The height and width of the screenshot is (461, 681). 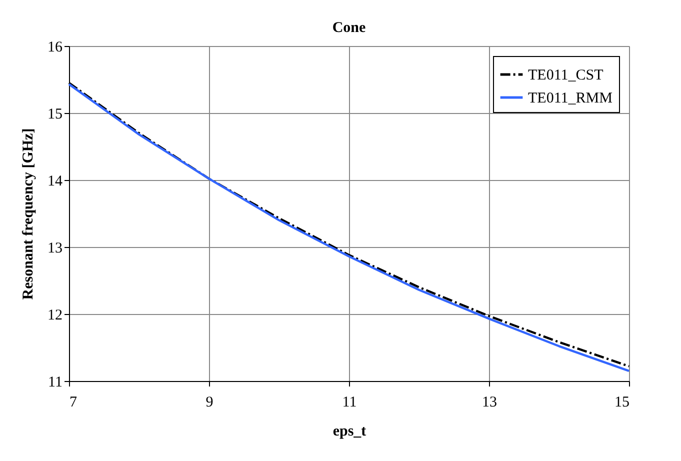 What do you see at coordinates (55, 316) in the screenshot?
I see `y-tick-label: 12` at bounding box center [55, 316].